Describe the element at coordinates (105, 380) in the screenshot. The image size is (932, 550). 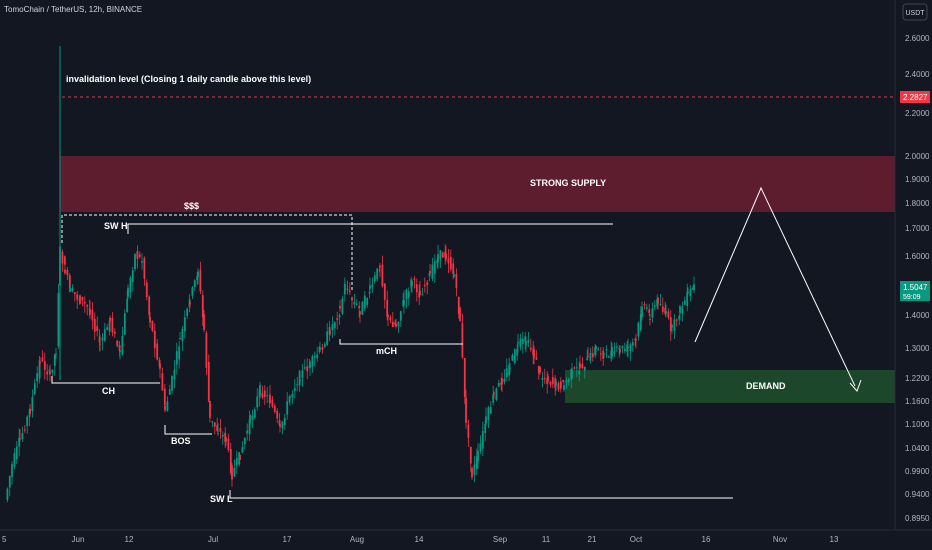
I see `ch-line` at that location.